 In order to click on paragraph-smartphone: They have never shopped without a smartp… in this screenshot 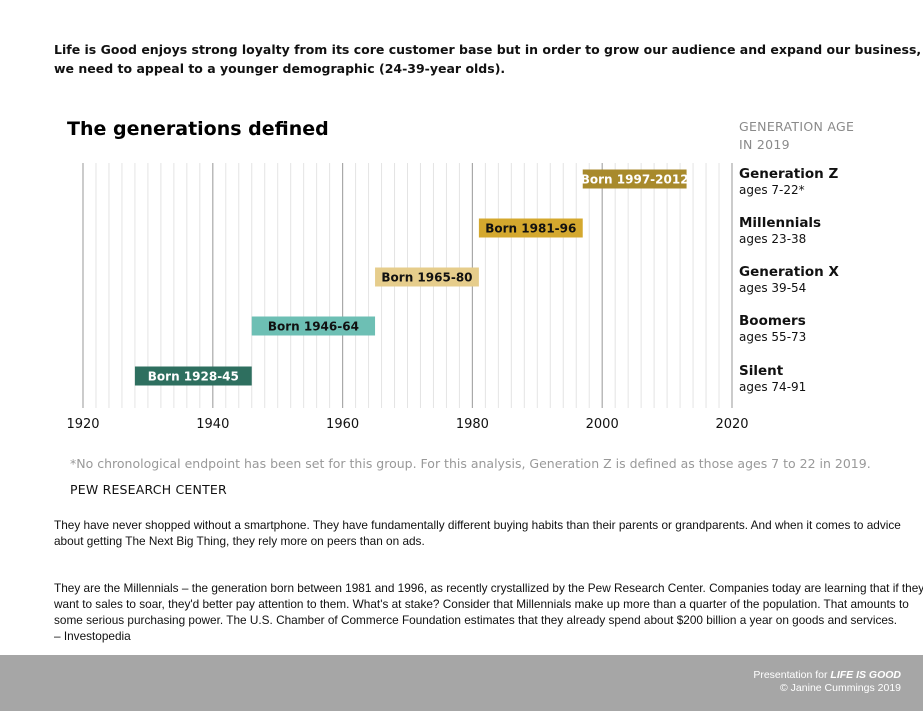, I will do `click(477, 533)`.